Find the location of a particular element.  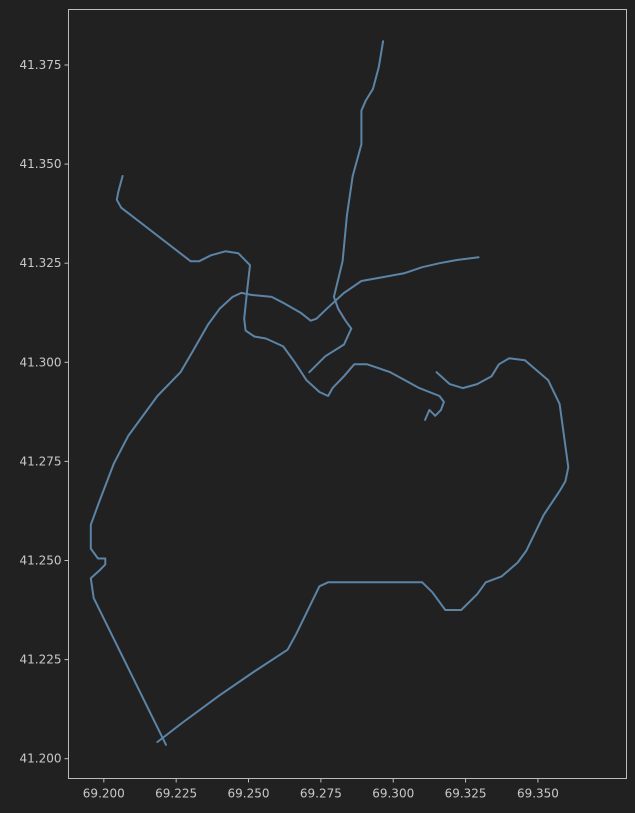

y-tick-label: 41.350 is located at coordinates (41, 164).